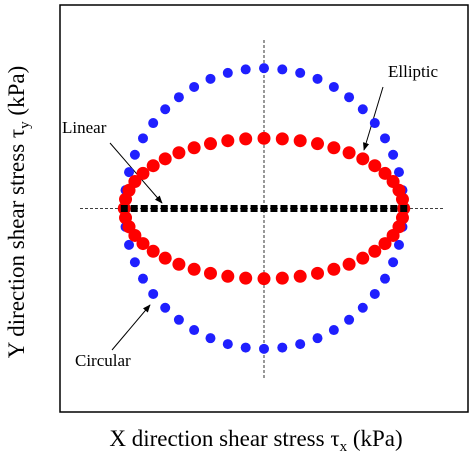  I want to click on axis-label: Y direction shear stress τy (kPa), so click(18, 212).